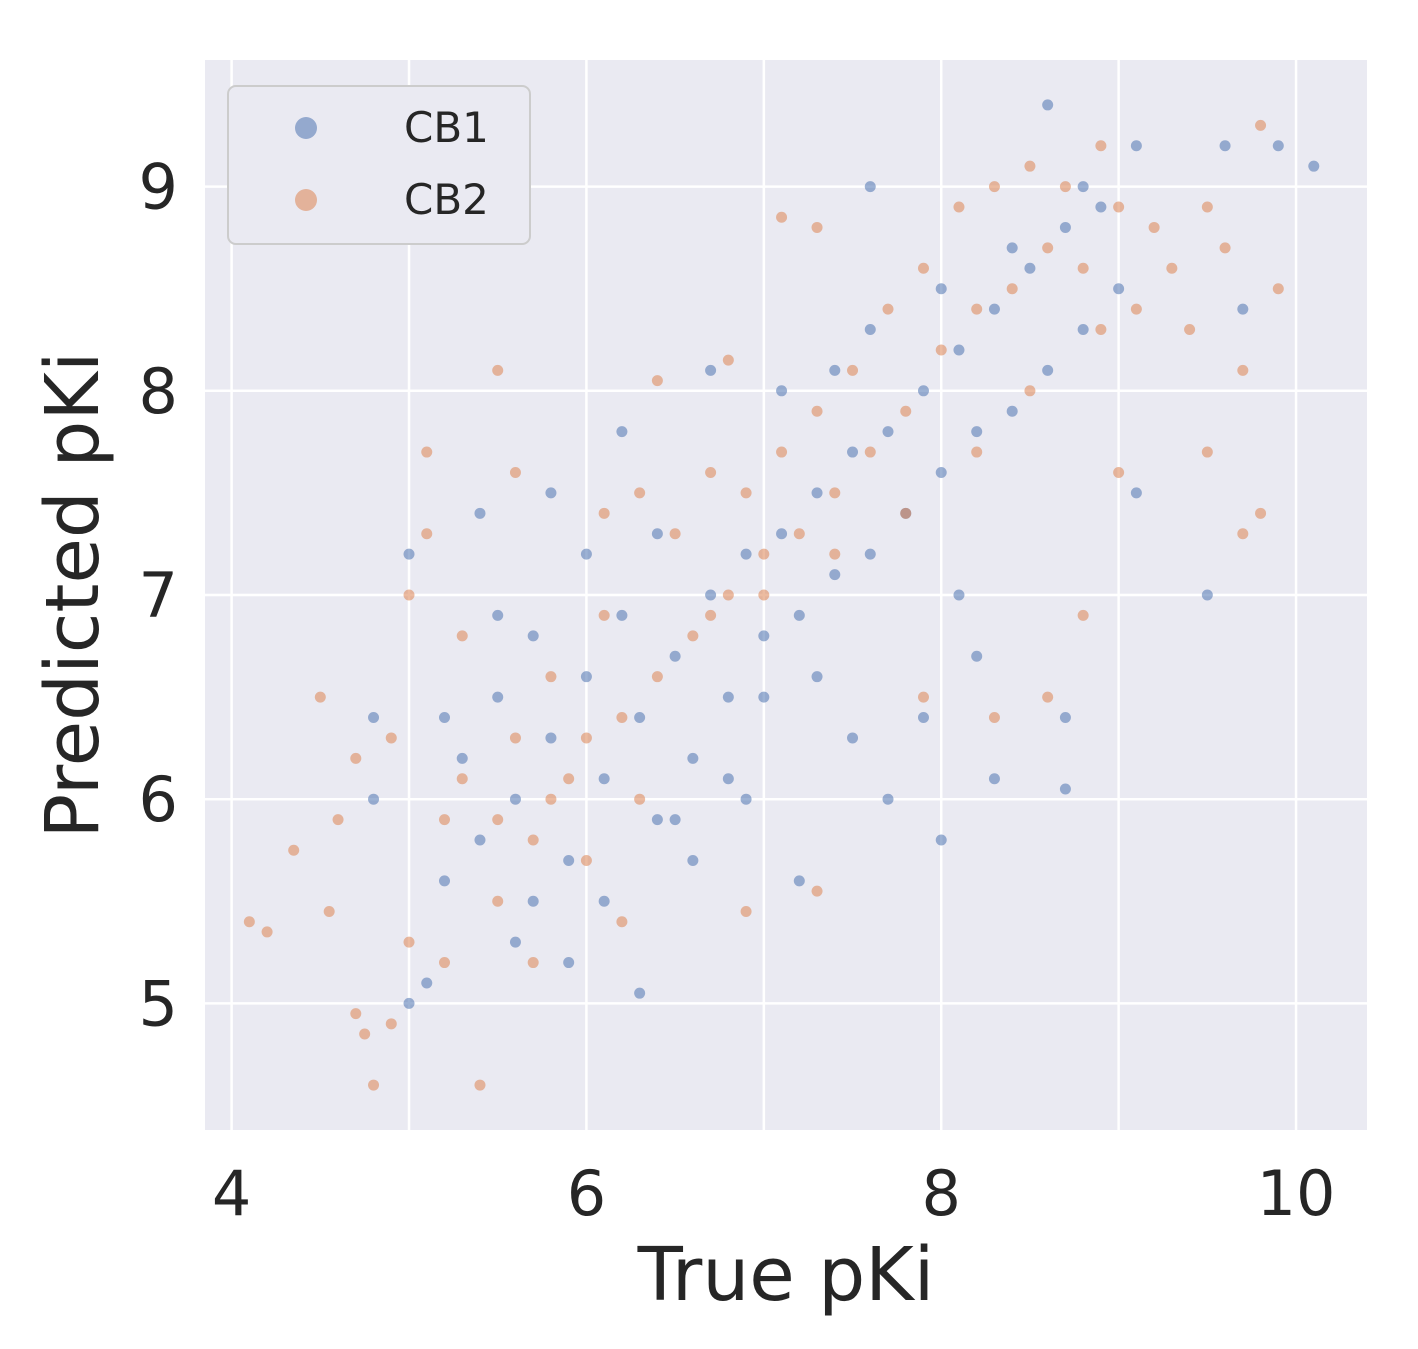  I want to click on legend-label-cb1: CB1, so click(446, 127).